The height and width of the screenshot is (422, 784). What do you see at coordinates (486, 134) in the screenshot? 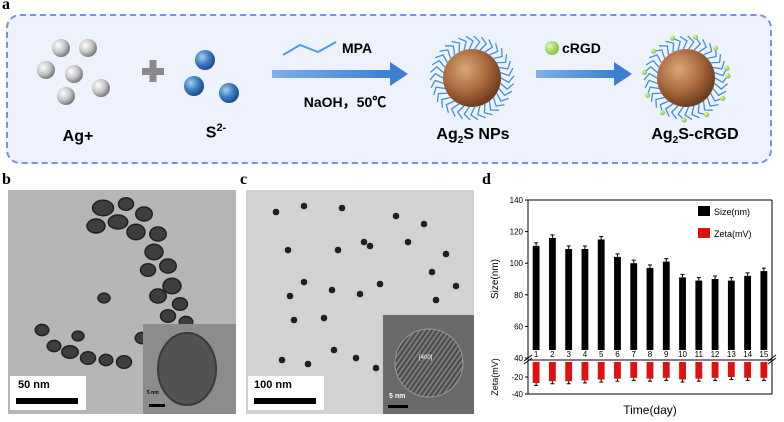
I see `product-ag2s-b: S NPs` at bounding box center [486, 134].